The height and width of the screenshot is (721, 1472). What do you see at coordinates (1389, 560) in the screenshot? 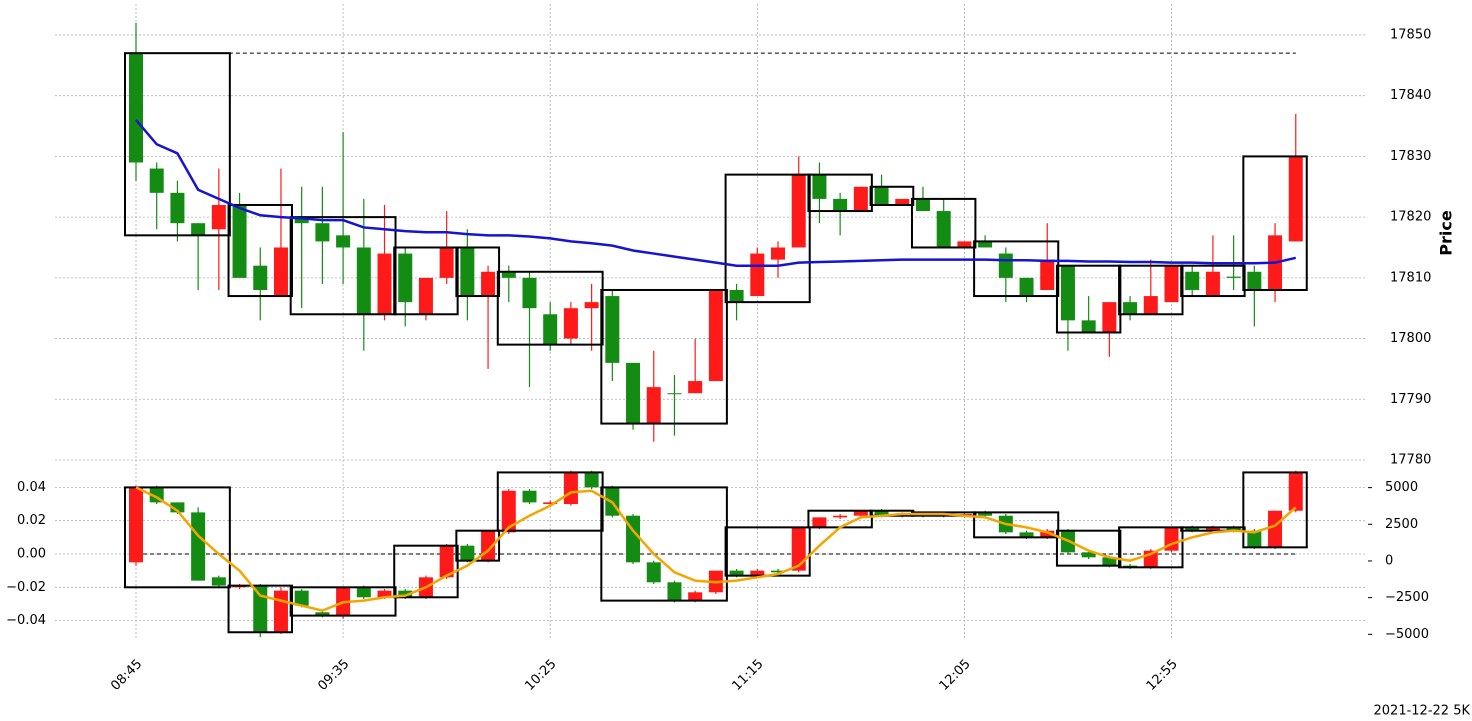
I see `y2-tick-label: 0` at bounding box center [1389, 560].